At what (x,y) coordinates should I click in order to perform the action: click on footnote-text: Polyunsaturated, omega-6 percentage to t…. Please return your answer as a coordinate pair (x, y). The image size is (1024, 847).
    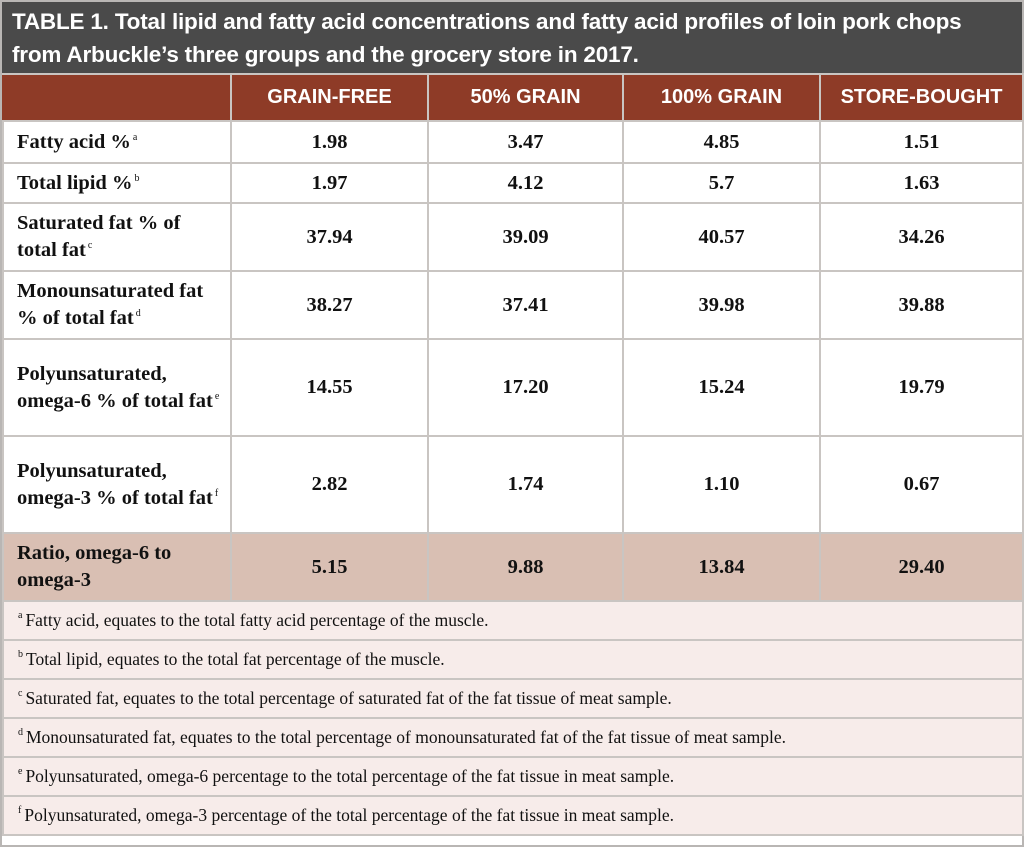
    Looking at the image, I should click on (350, 776).